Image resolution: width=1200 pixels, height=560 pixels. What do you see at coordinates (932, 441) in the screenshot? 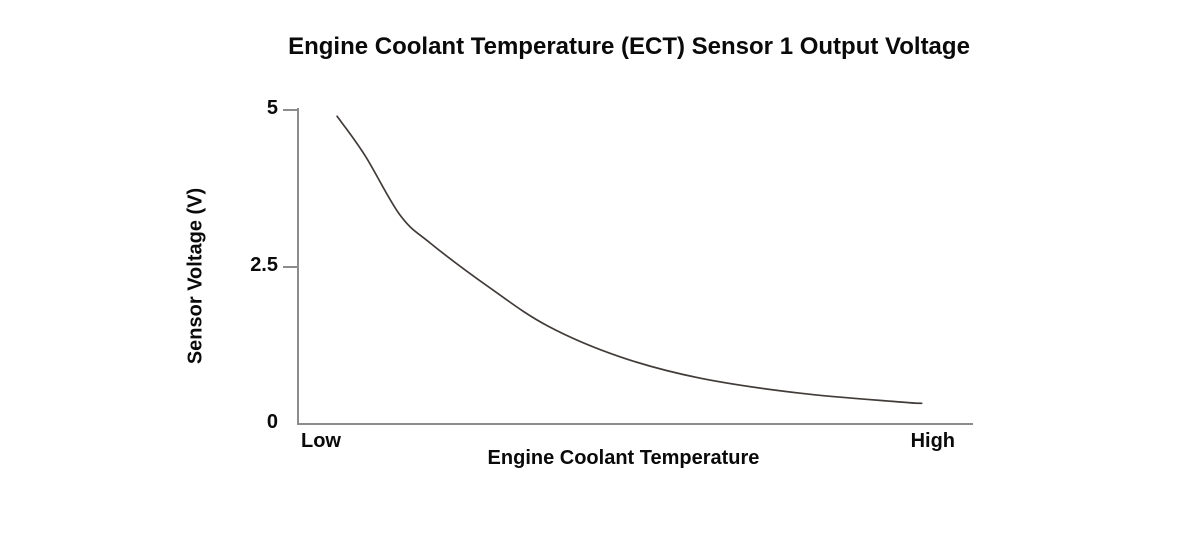
I see `x-tick-label-high: High` at bounding box center [932, 441].